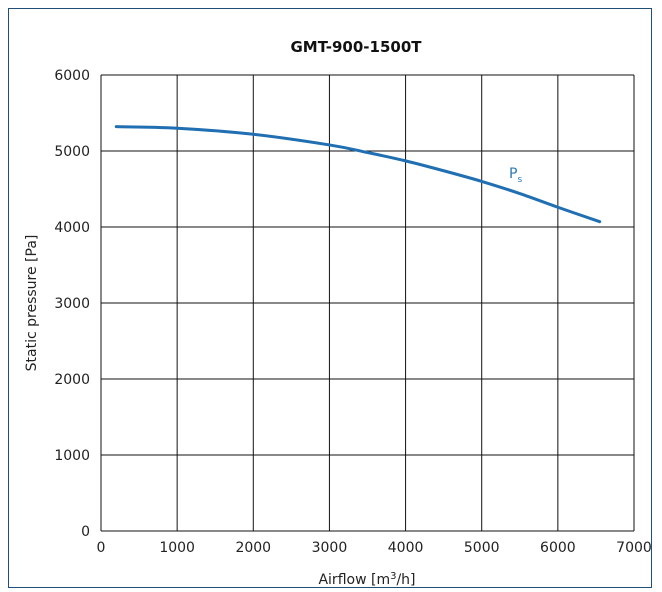  I want to click on x-tick-label-4000: 4000, so click(406, 548).